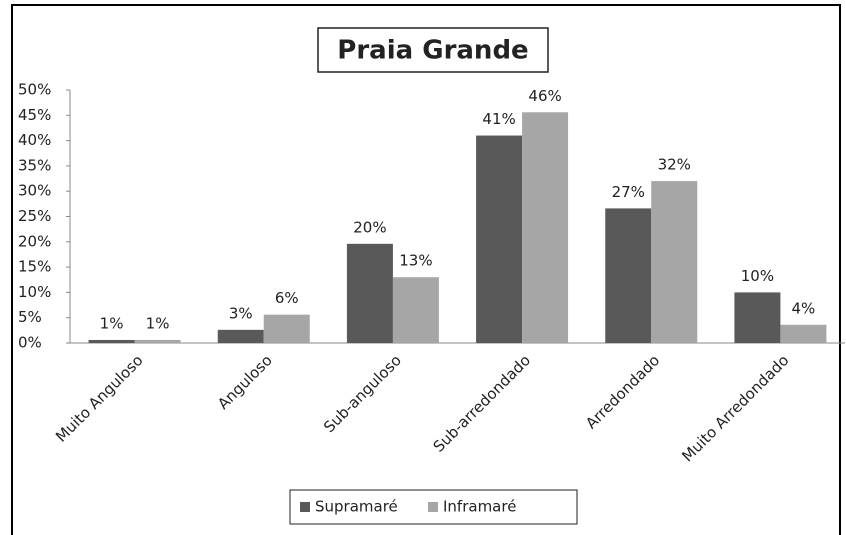  Describe the element at coordinates (757, 276) in the screenshot. I see `value-label: 10%` at that location.